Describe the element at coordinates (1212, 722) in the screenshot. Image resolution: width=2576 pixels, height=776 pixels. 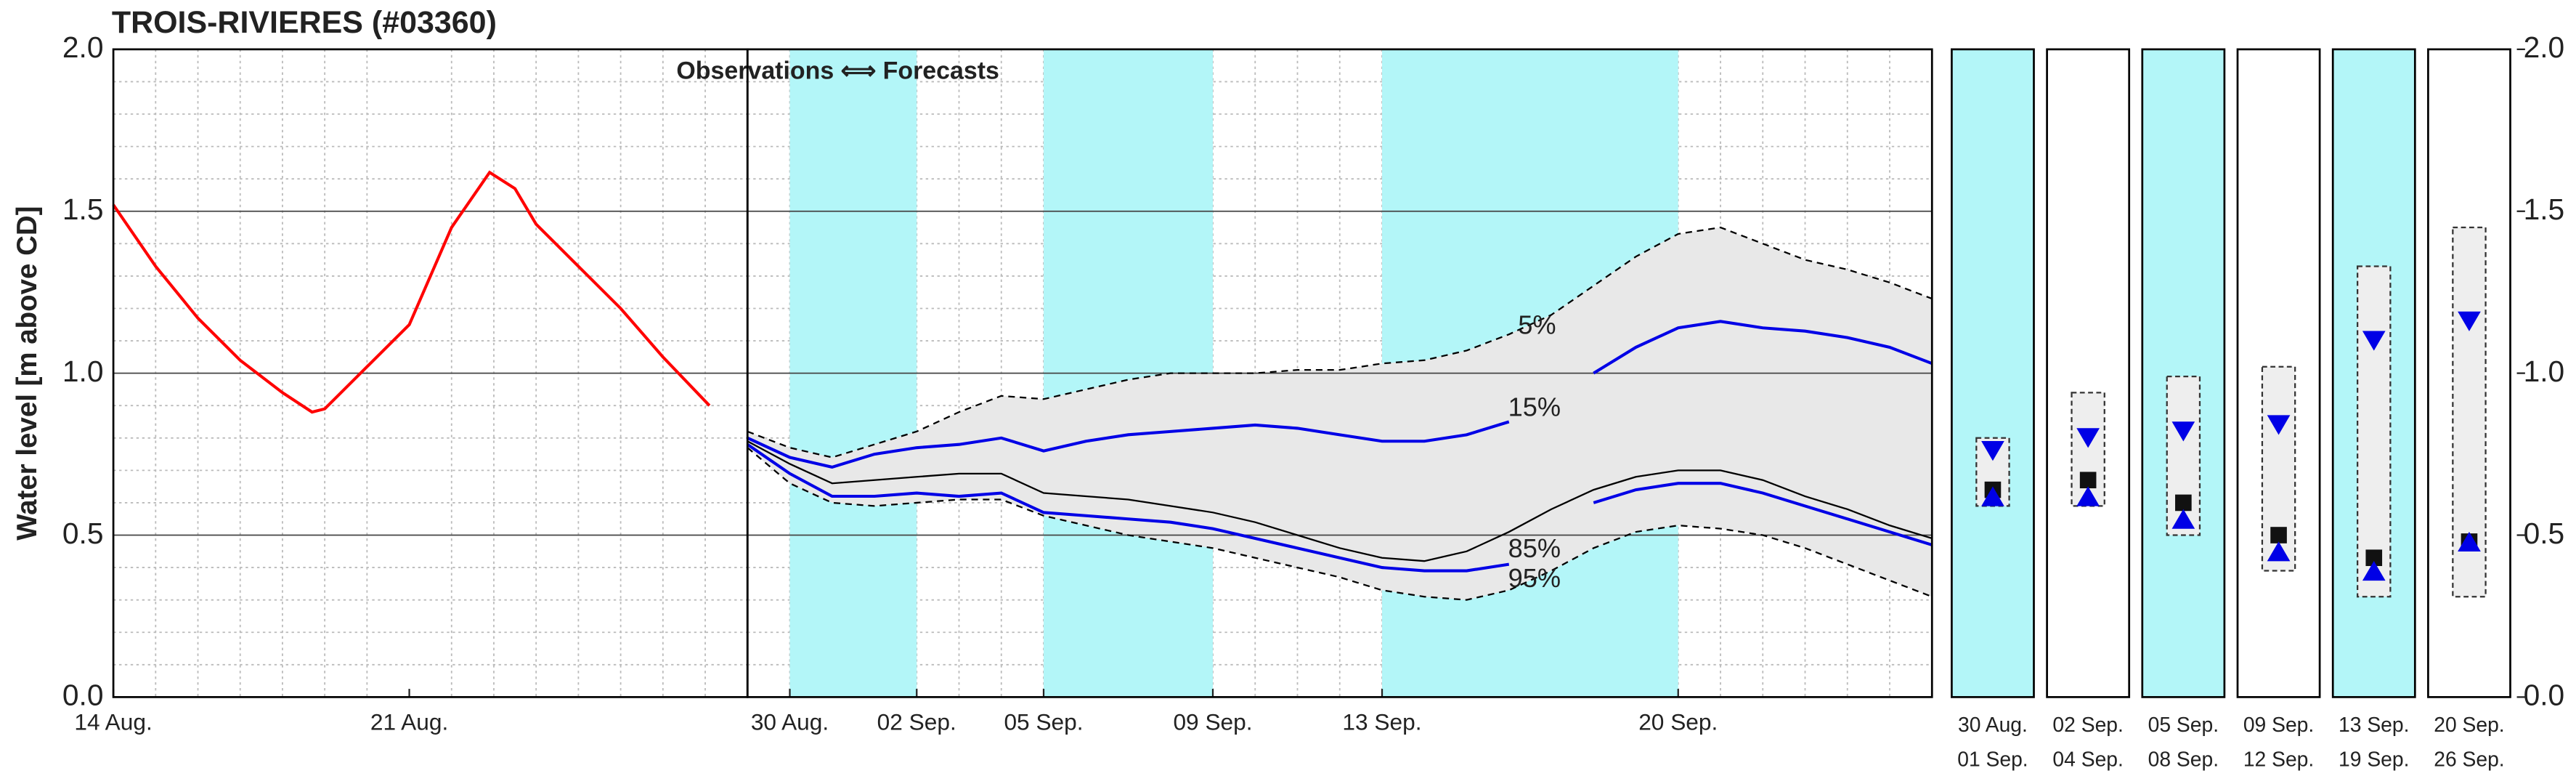
I see `x-tick-label: 09 Sep.` at that location.